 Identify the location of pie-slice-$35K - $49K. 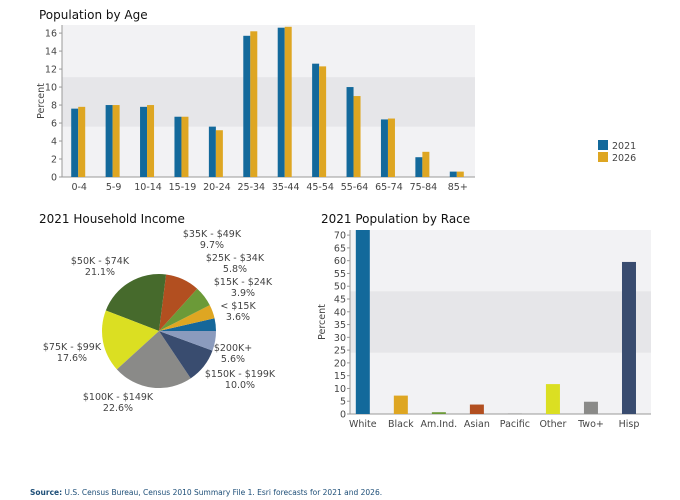
(178, 302).